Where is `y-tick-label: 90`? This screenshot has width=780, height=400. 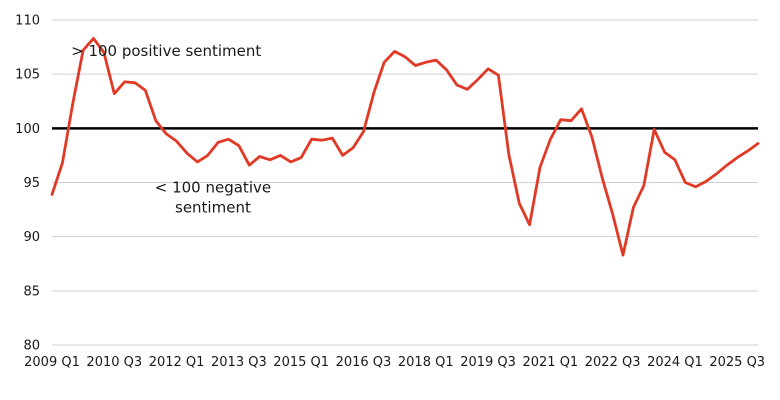 y-tick-label: 90 is located at coordinates (31, 237).